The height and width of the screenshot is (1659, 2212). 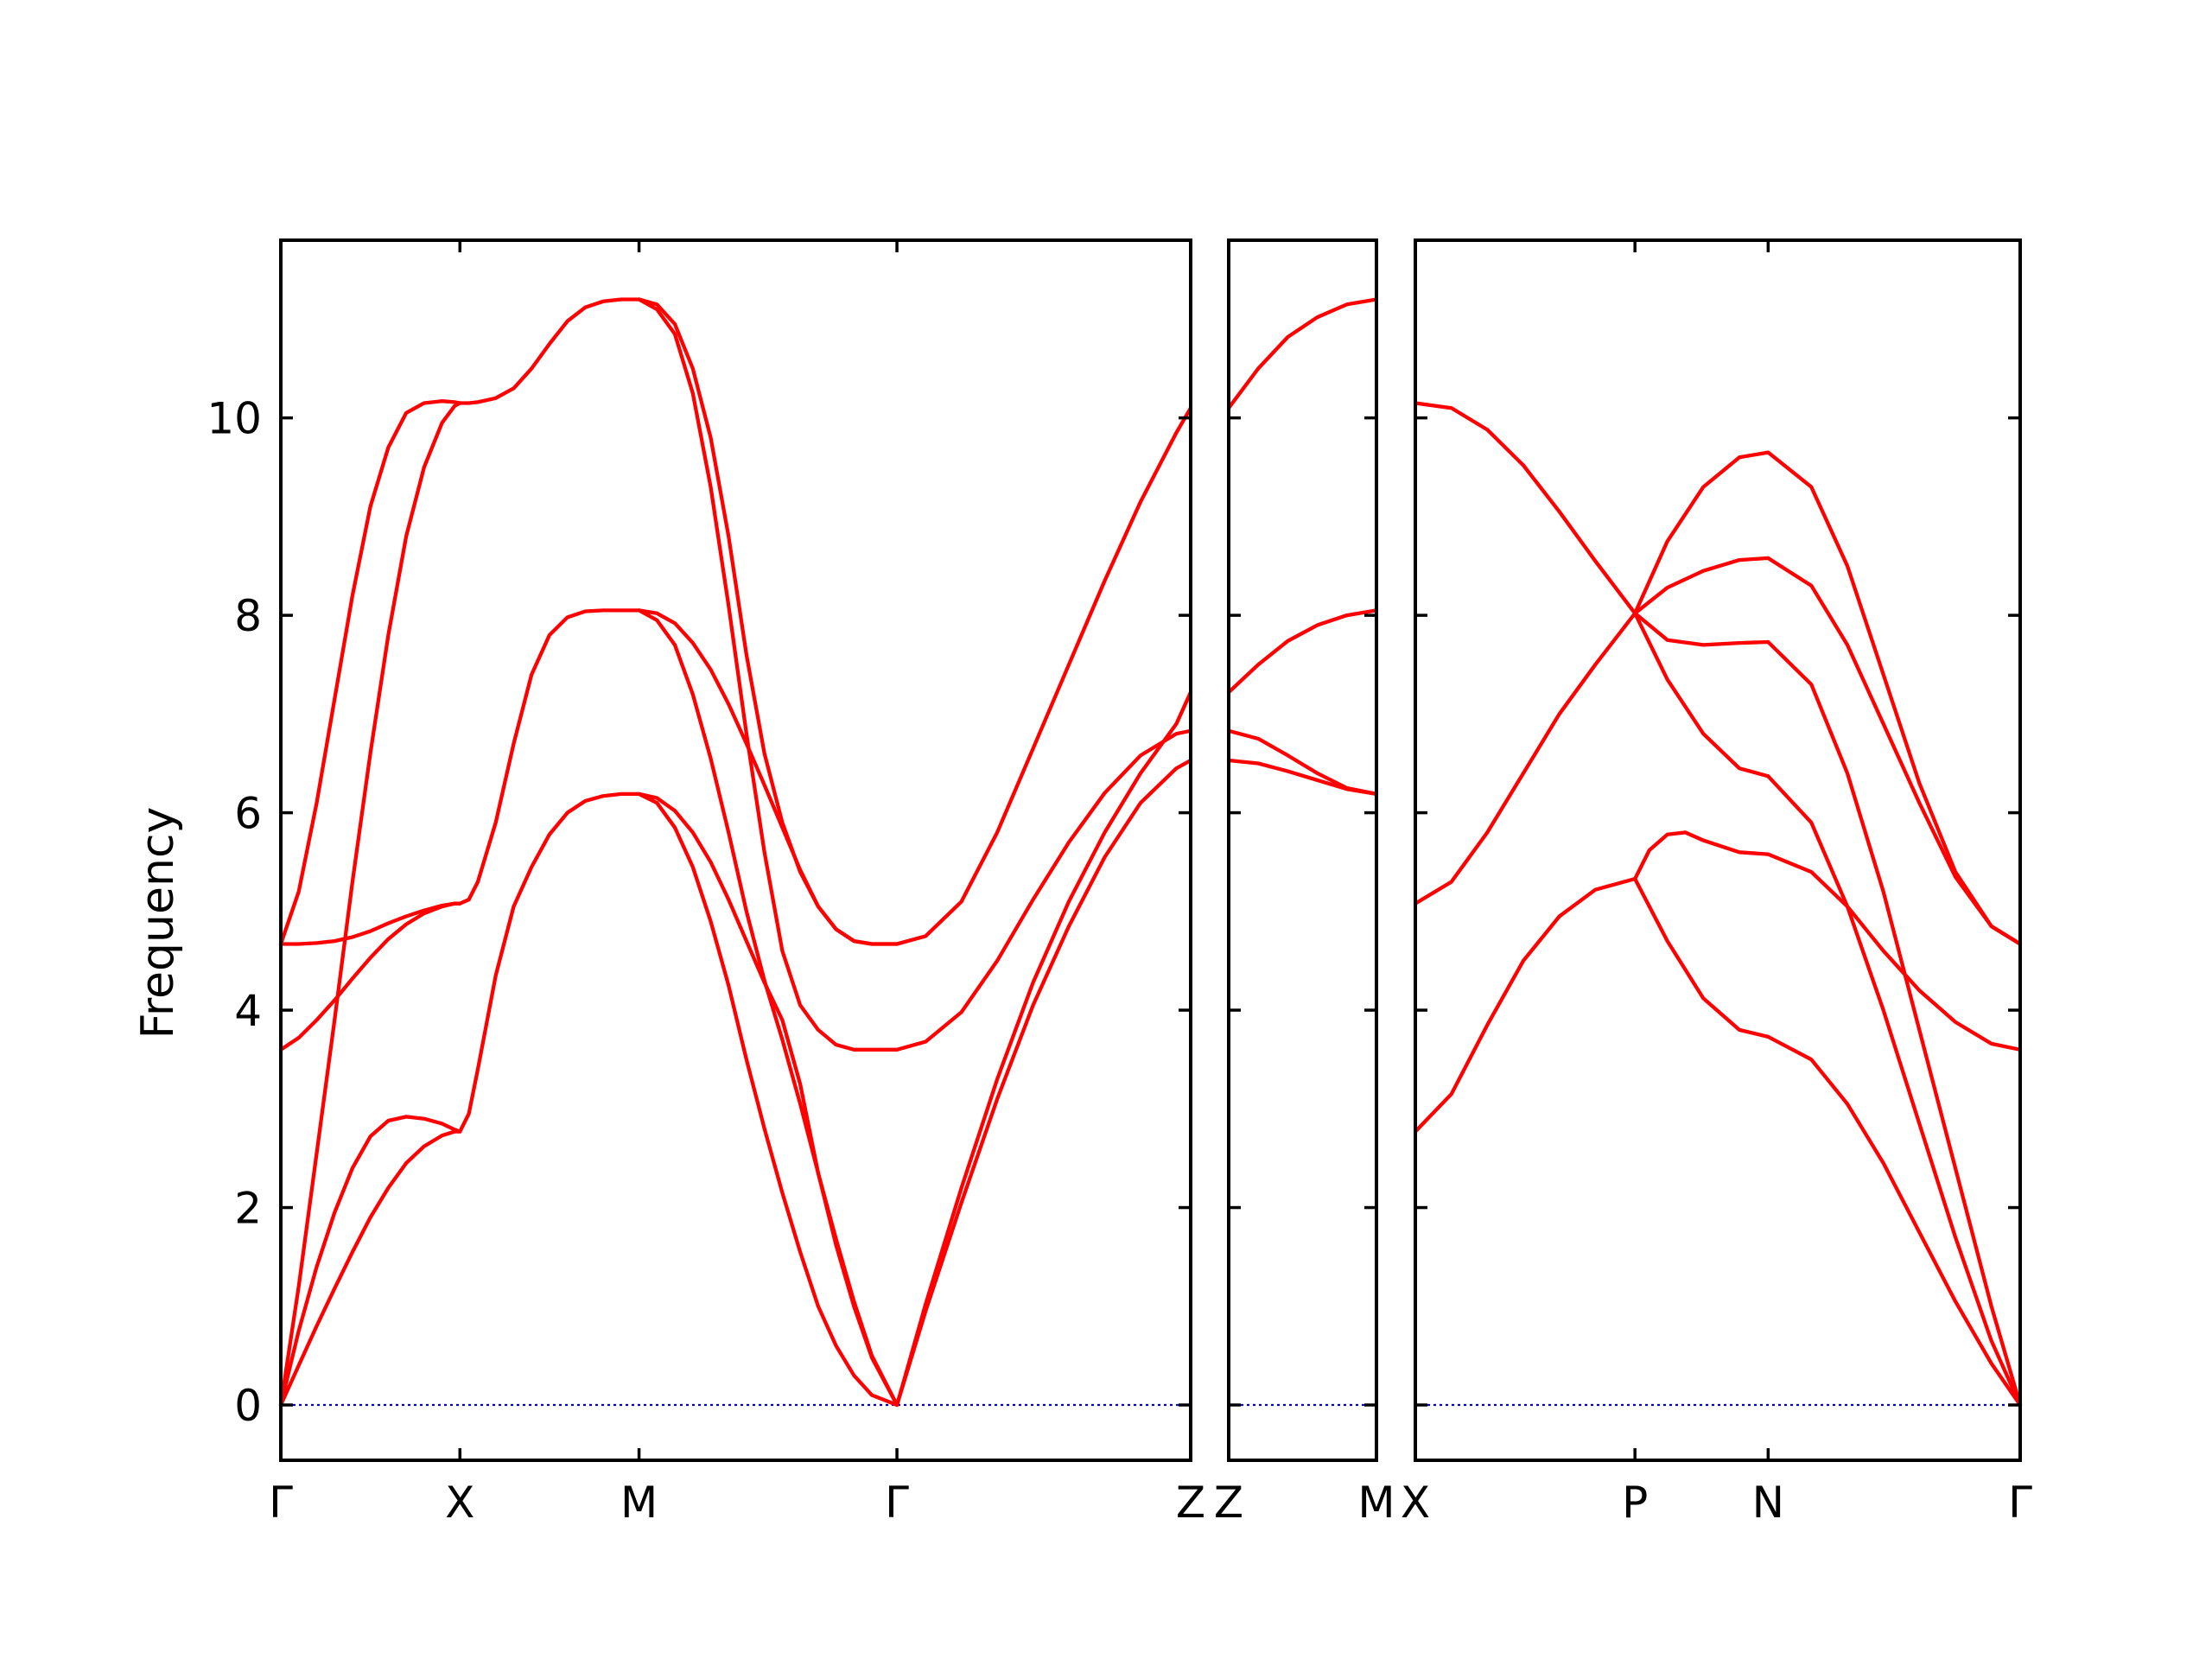 I want to click on y-tick-label: 4, so click(x=248, y=1011).